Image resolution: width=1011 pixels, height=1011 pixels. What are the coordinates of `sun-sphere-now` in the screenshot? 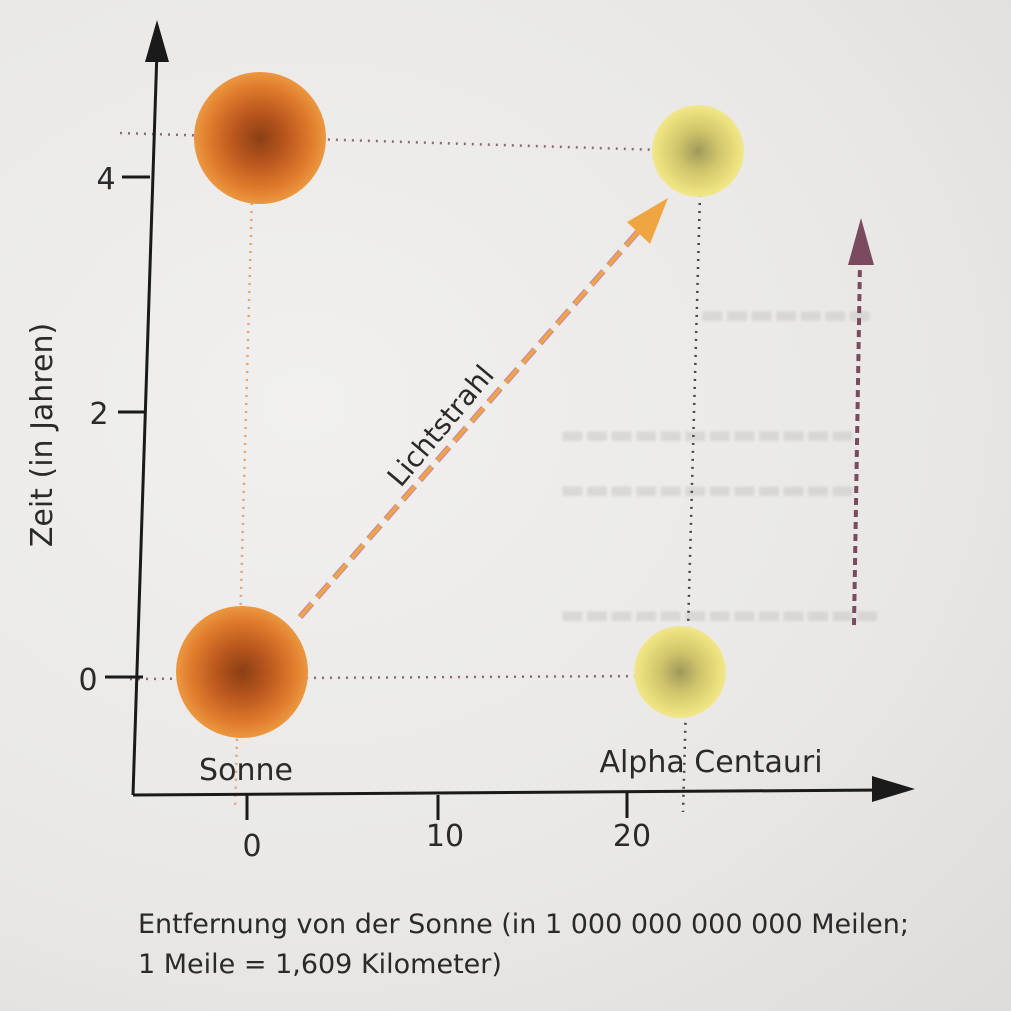 It's located at (242, 672).